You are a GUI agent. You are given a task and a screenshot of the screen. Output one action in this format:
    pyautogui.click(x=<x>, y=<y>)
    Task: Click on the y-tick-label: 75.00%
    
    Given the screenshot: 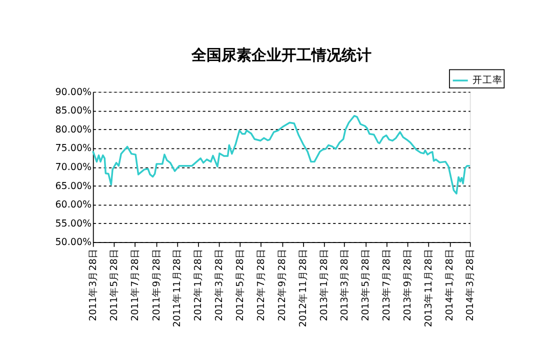 What is the action you would take?
    pyautogui.click(x=73, y=148)
    